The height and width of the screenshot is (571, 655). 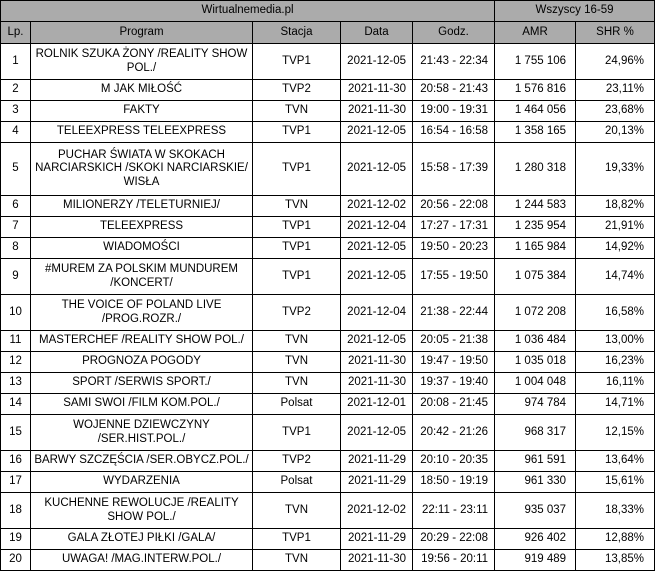 I want to click on cell-lp: 13, so click(x=15, y=383).